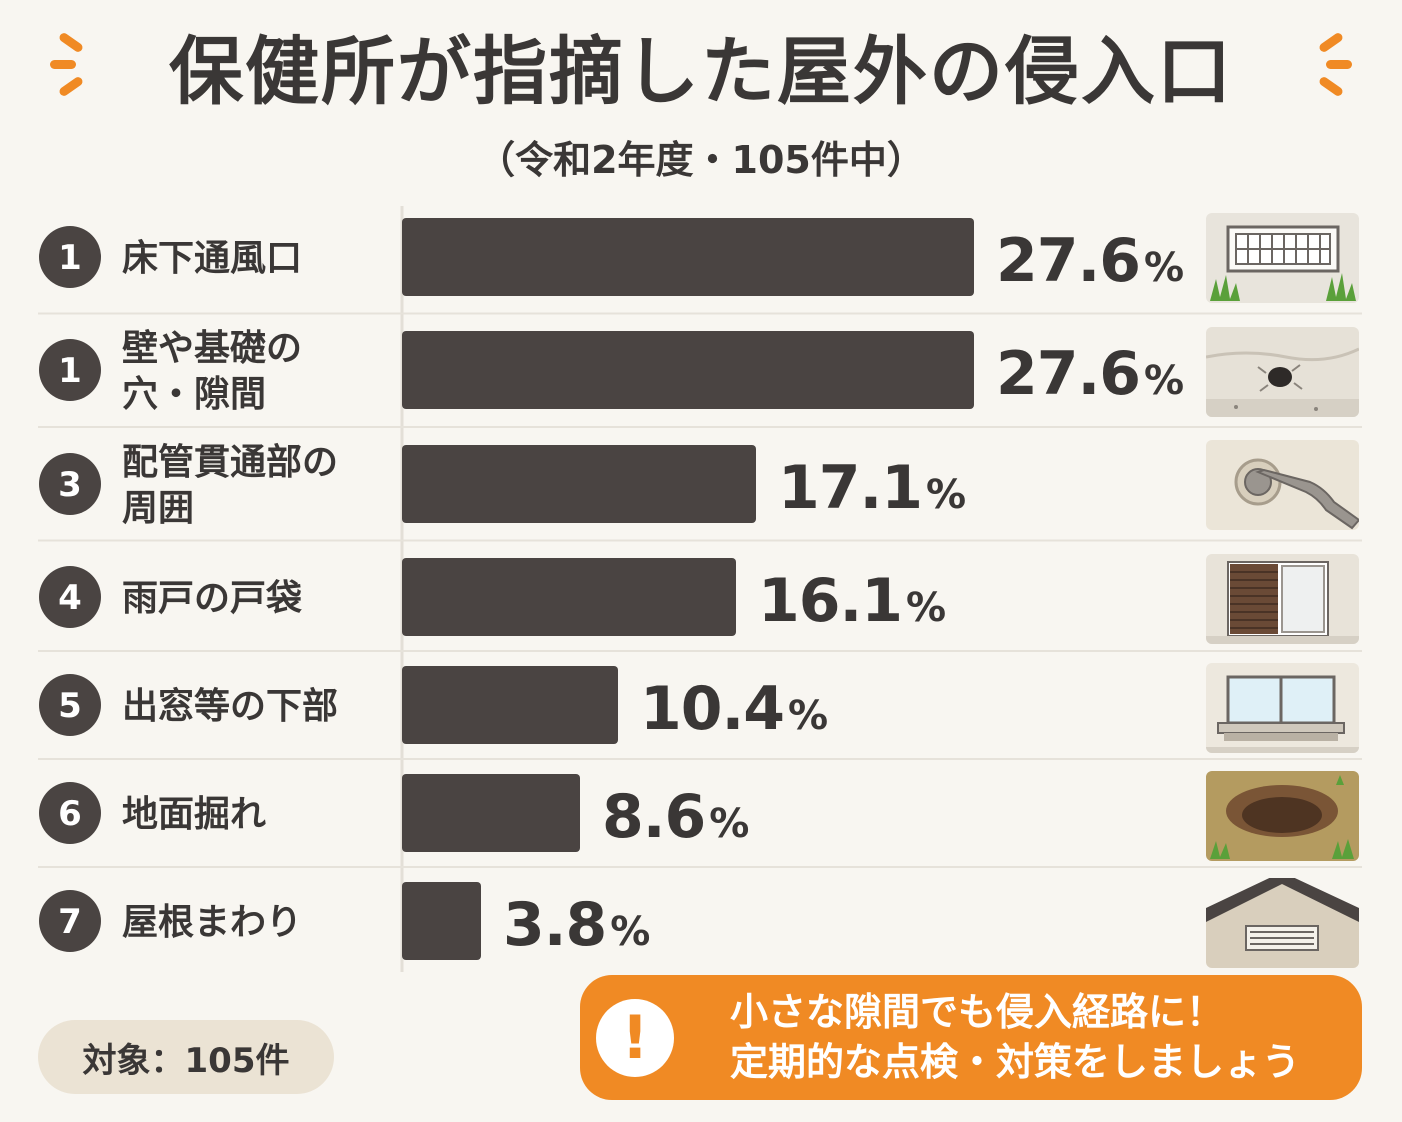  I want to click on category-label: 穴・隙間, so click(194, 394).